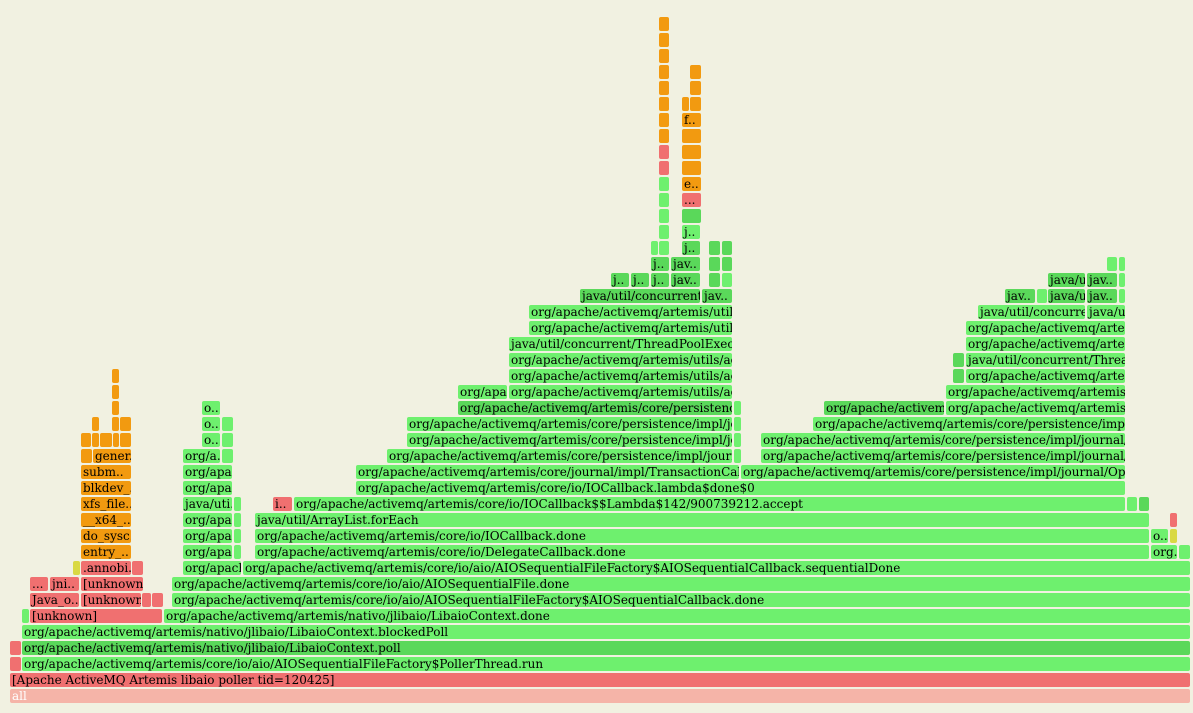  What do you see at coordinates (1031, 312) in the screenshot?
I see `flame-frame: java/util/concurrent..` at bounding box center [1031, 312].